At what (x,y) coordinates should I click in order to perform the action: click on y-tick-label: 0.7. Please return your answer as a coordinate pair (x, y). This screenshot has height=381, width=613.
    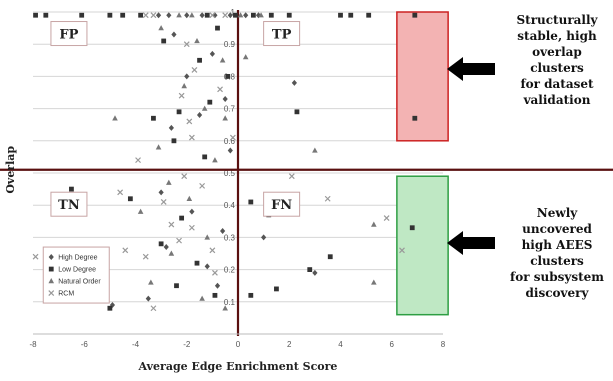
    Looking at the image, I should click on (230, 109).